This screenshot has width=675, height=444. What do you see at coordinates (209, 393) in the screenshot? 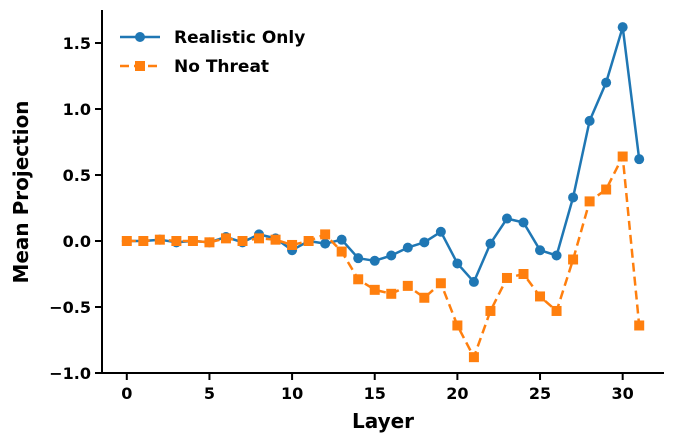
I see `x-tick-label: 5` at bounding box center [209, 393].